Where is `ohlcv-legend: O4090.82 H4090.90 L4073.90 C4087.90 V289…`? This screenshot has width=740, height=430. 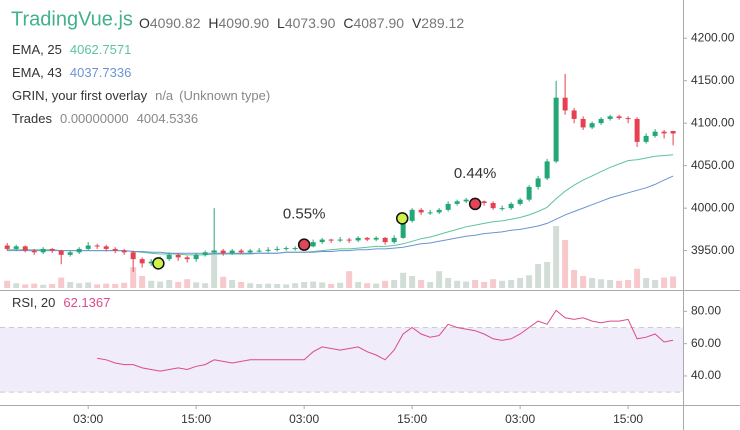 ohlcv-legend: O4090.82 H4090.90 L4073.90 C4087.90 V289… is located at coordinates (301, 23).